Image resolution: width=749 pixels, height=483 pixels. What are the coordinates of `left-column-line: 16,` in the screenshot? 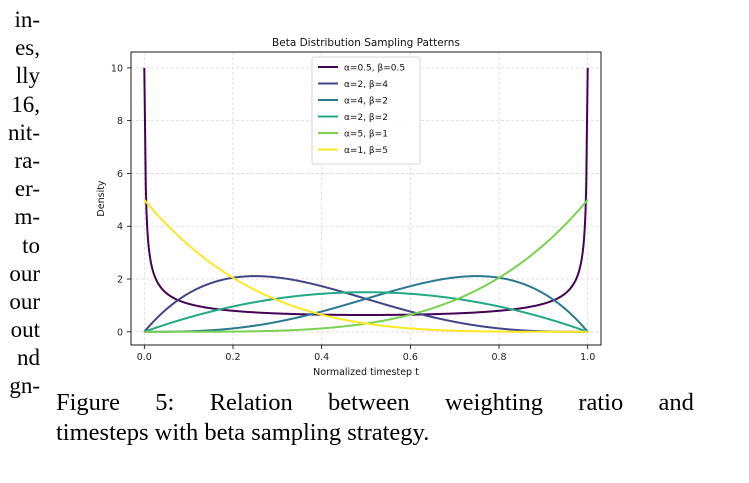 It's located at (25, 104).